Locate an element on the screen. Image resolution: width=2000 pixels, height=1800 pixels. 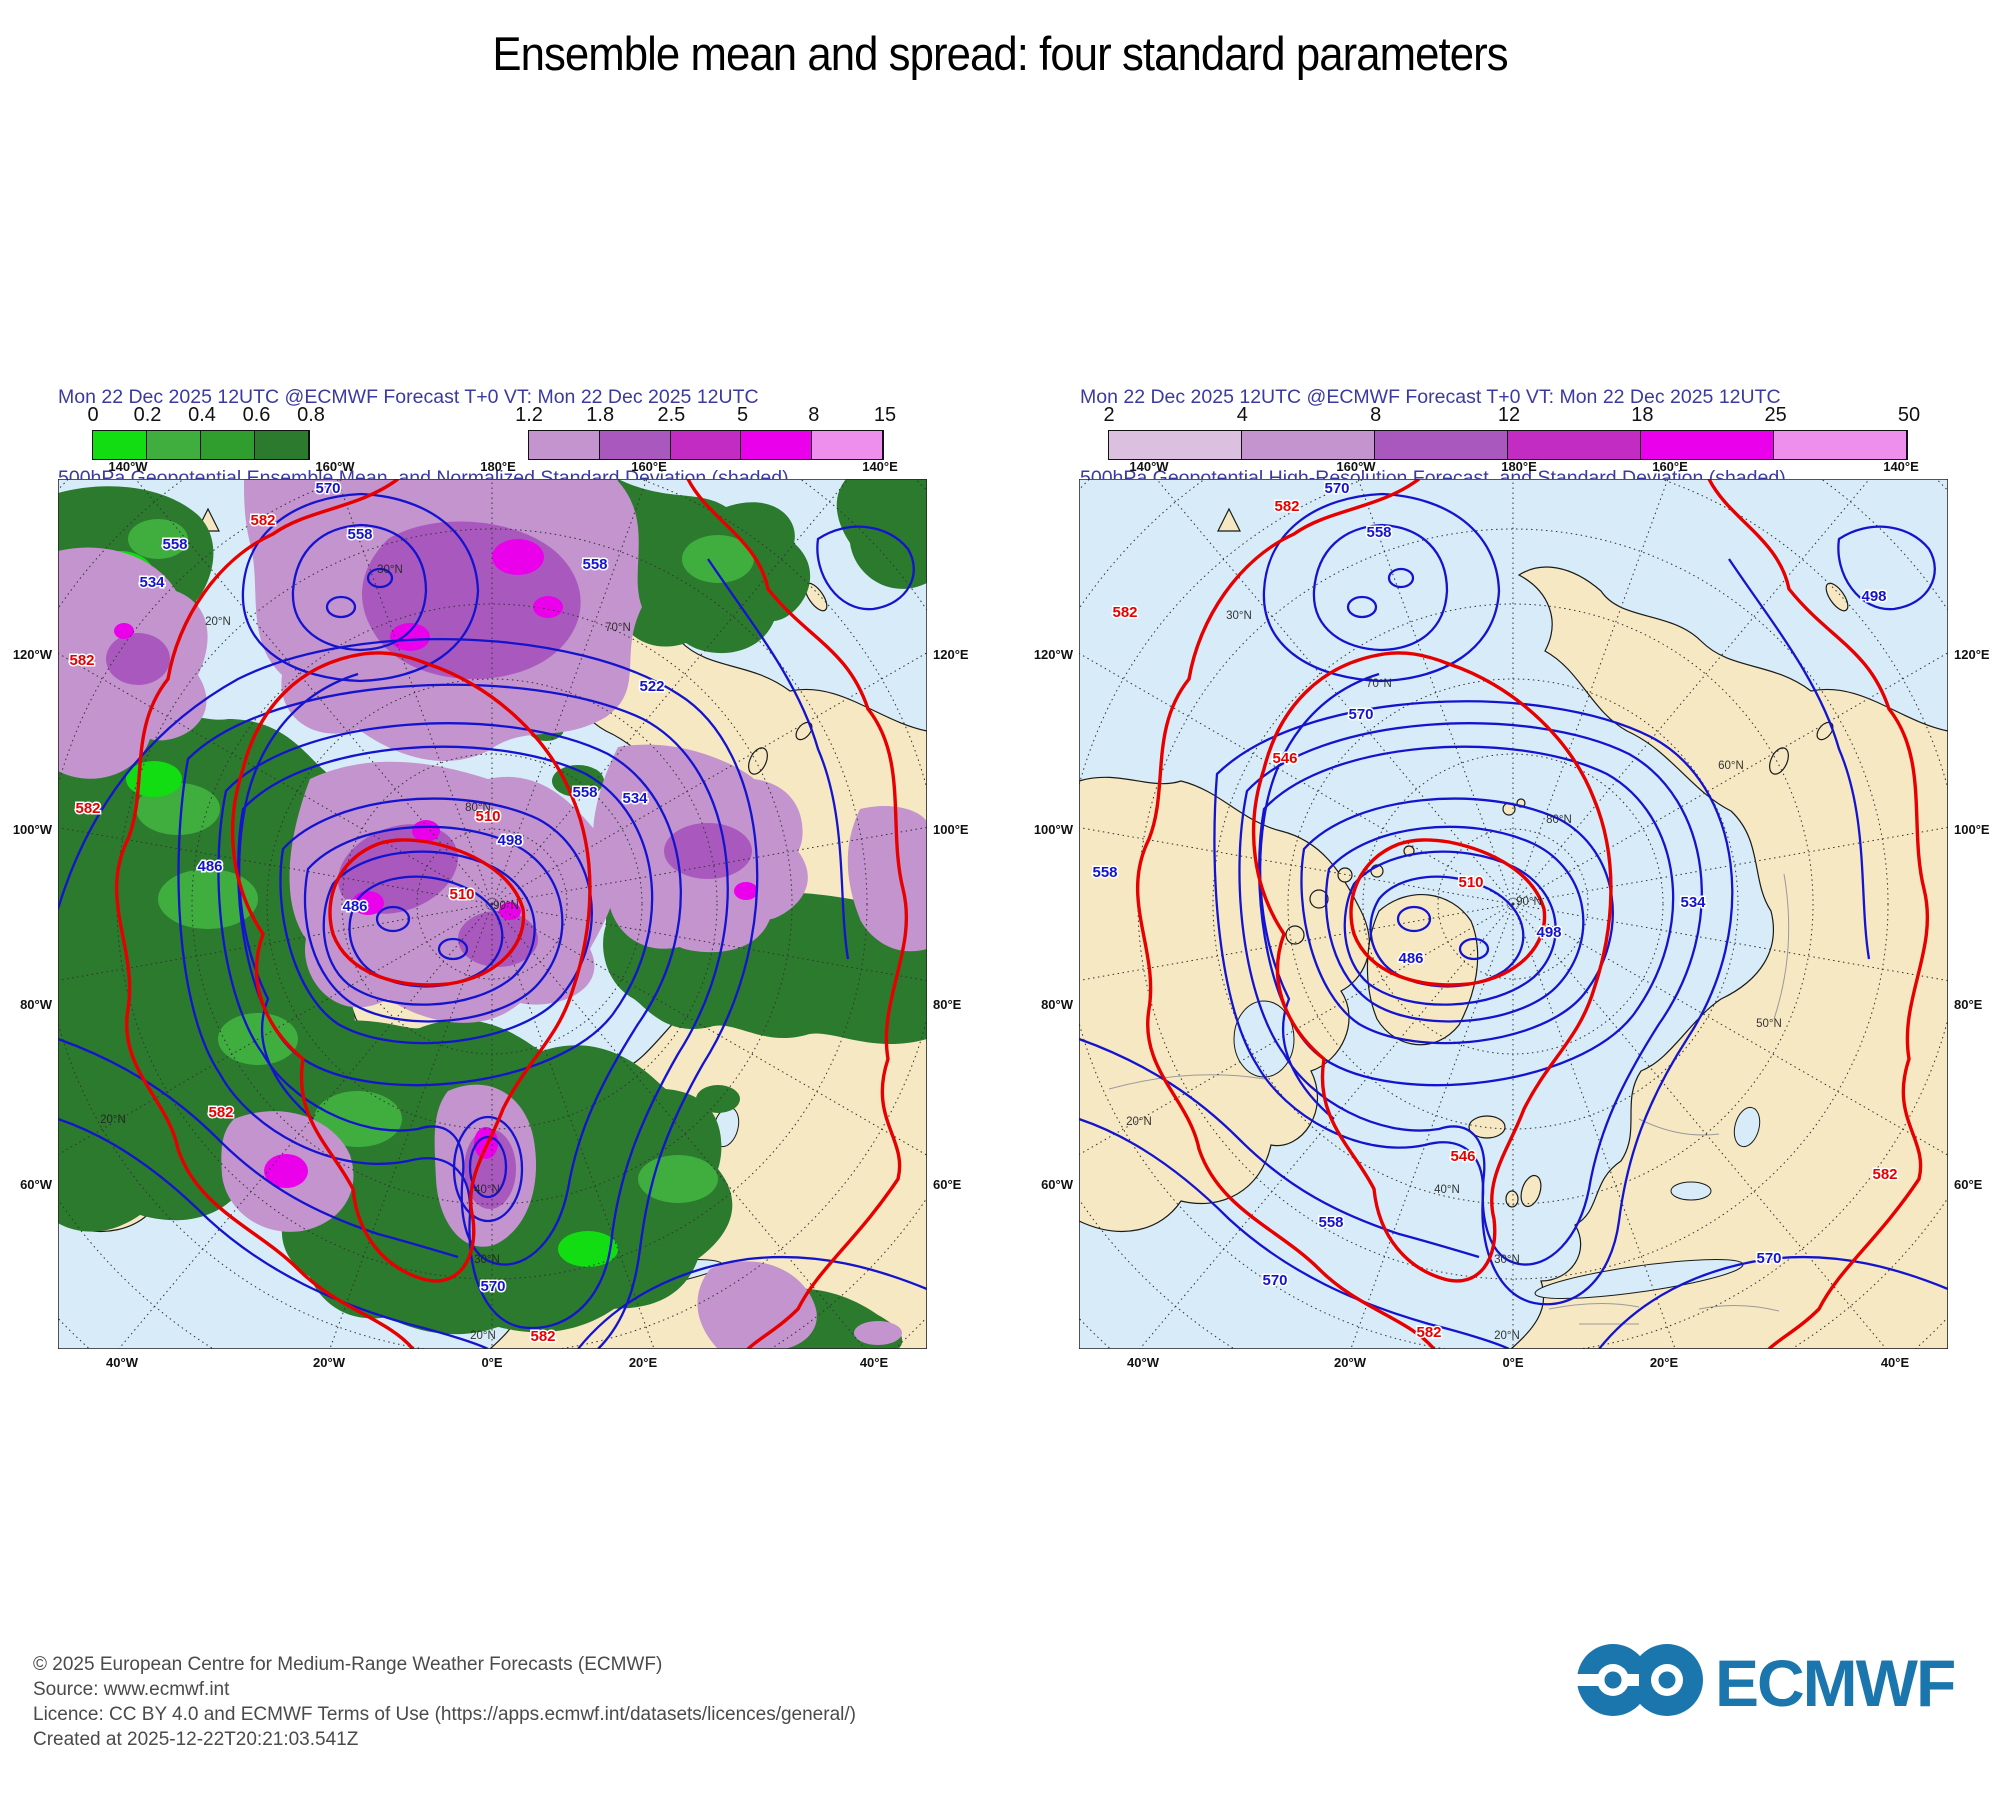
latitude-label: 40°N is located at coordinates (487, 1190).